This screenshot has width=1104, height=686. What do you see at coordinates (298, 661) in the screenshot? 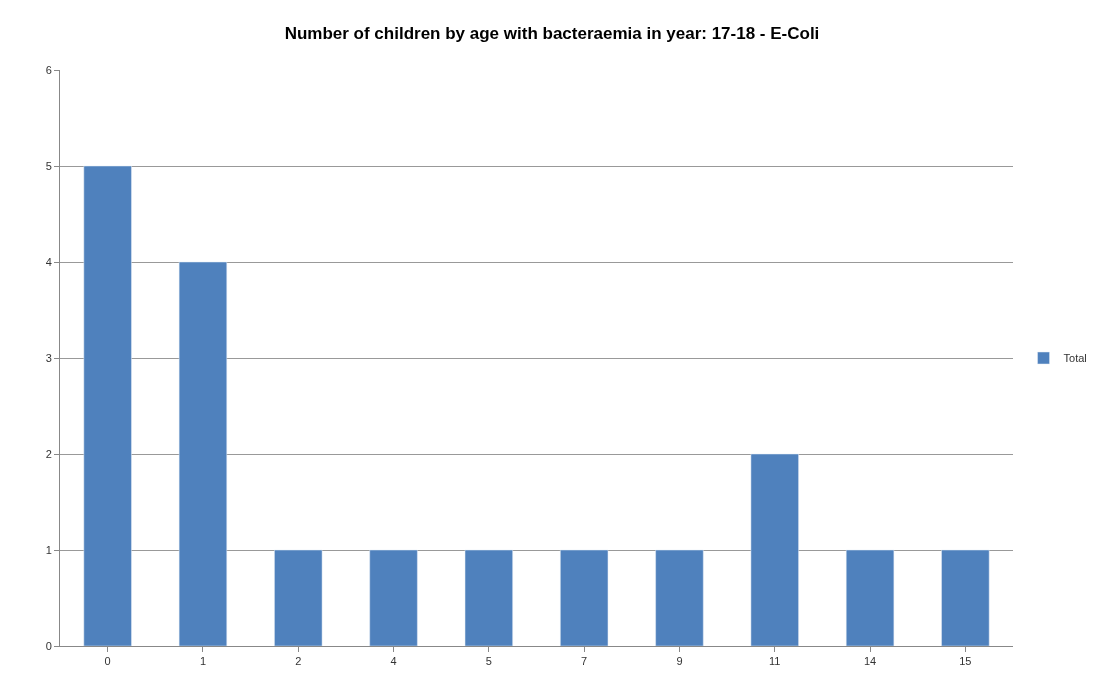
I see `x-tick-label: 2` at bounding box center [298, 661].